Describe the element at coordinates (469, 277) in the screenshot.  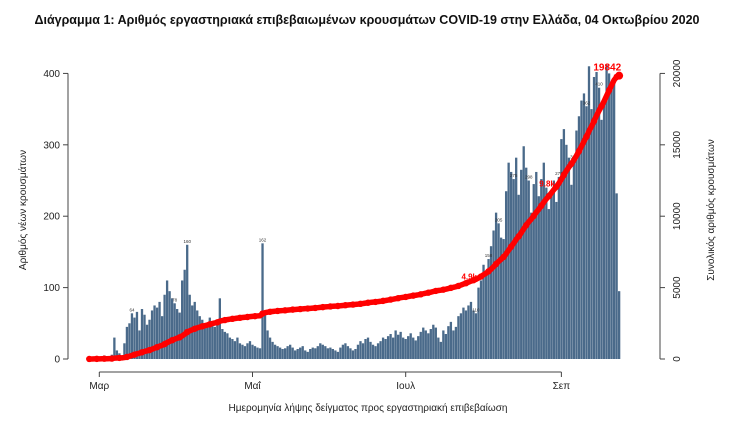
I see `cumulative-mid-label: 4.9k` at that location.